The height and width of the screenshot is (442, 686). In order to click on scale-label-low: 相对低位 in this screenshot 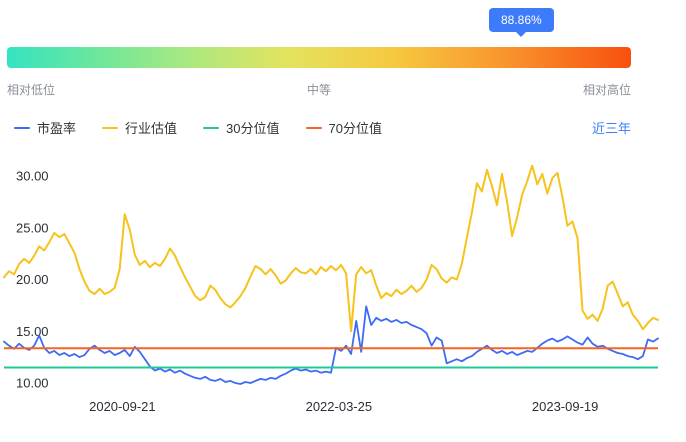, I will do `click(31, 90)`.